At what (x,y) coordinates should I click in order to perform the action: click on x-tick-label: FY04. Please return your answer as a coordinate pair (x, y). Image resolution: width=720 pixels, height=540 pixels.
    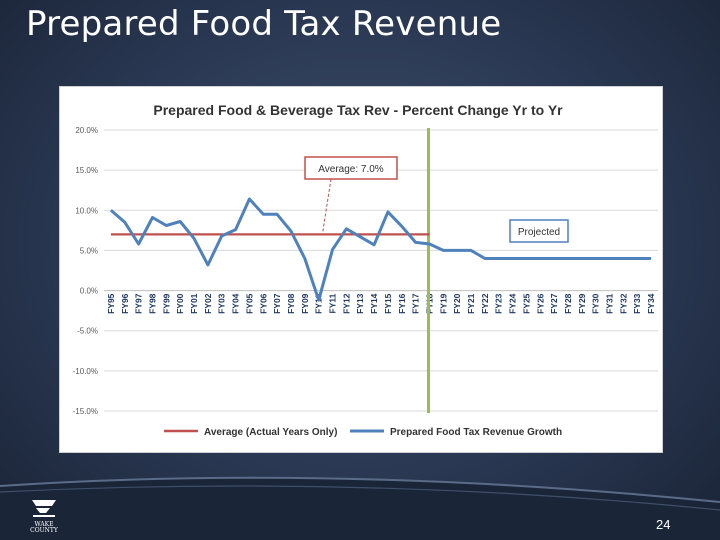
    Looking at the image, I should click on (236, 303).